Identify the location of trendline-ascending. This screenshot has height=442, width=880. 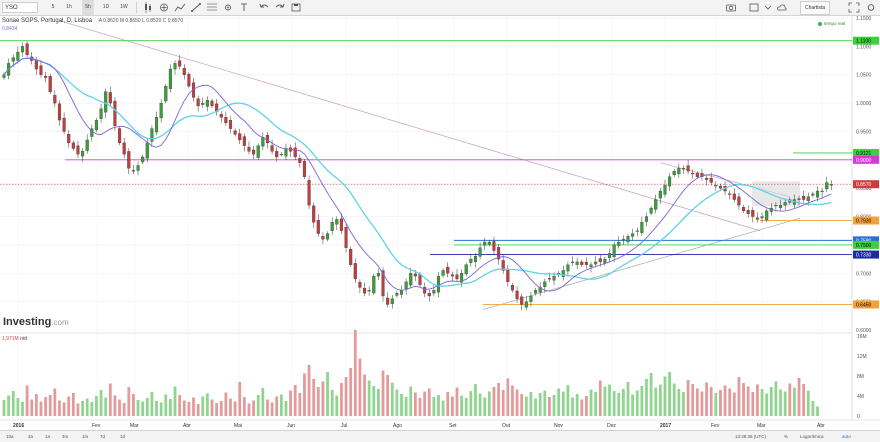
(641, 263).